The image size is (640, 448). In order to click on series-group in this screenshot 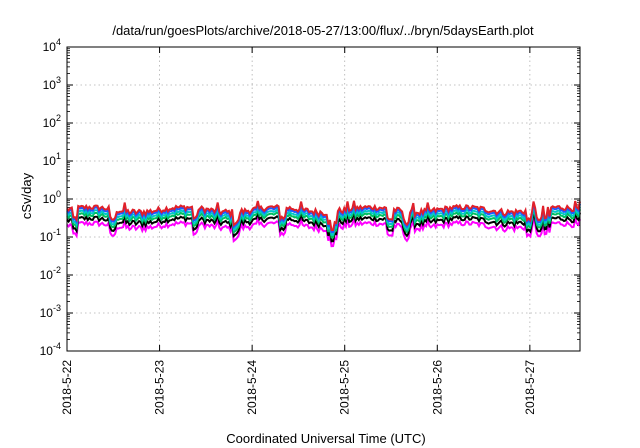, I will do `click(323, 224)`.